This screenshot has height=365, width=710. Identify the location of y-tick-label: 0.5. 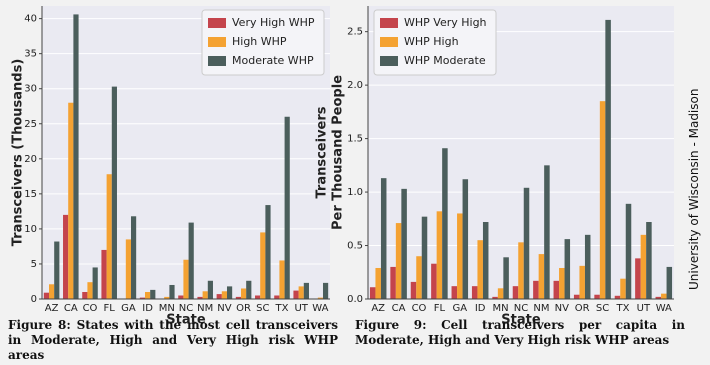
(355, 246).